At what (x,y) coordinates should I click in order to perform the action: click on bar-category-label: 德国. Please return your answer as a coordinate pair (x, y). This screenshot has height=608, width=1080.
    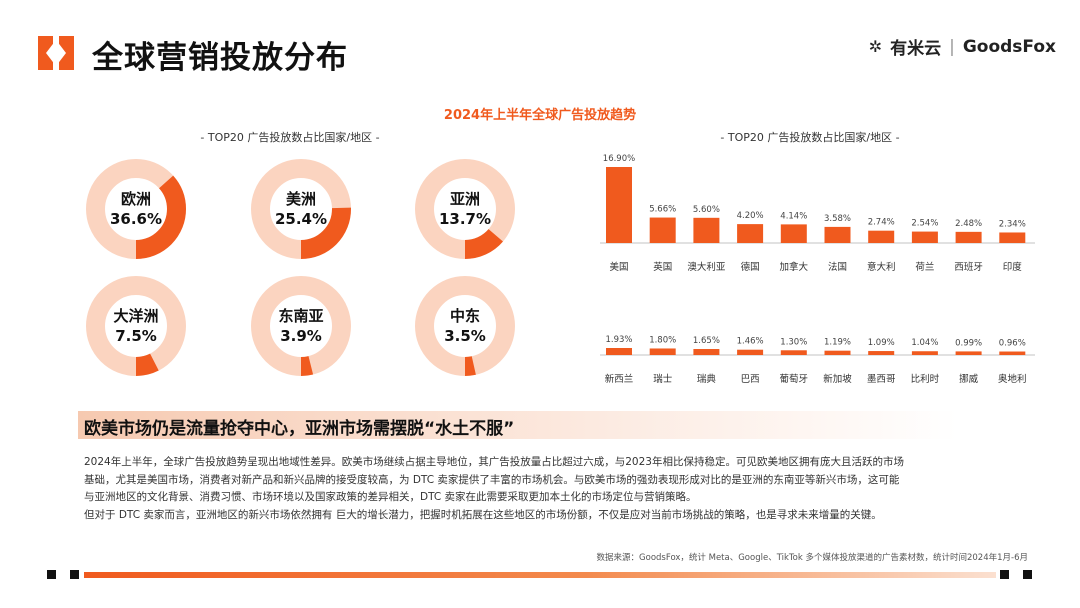
    Looking at the image, I should click on (750, 267).